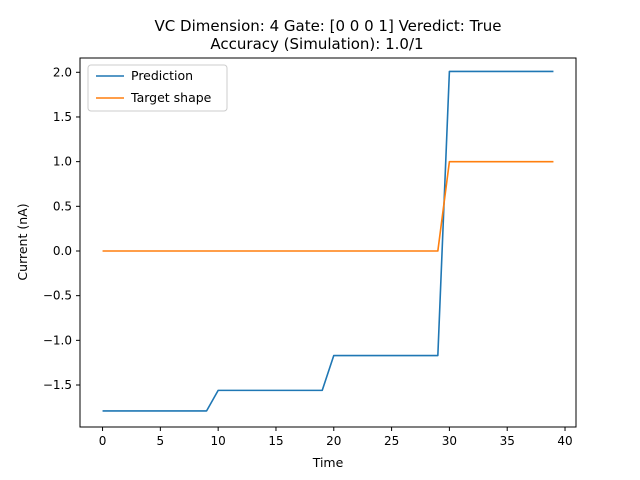 Image resolution: width=640 pixels, height=480 pixels. I want to click on x-tick-label: 5, so click(161, 441).